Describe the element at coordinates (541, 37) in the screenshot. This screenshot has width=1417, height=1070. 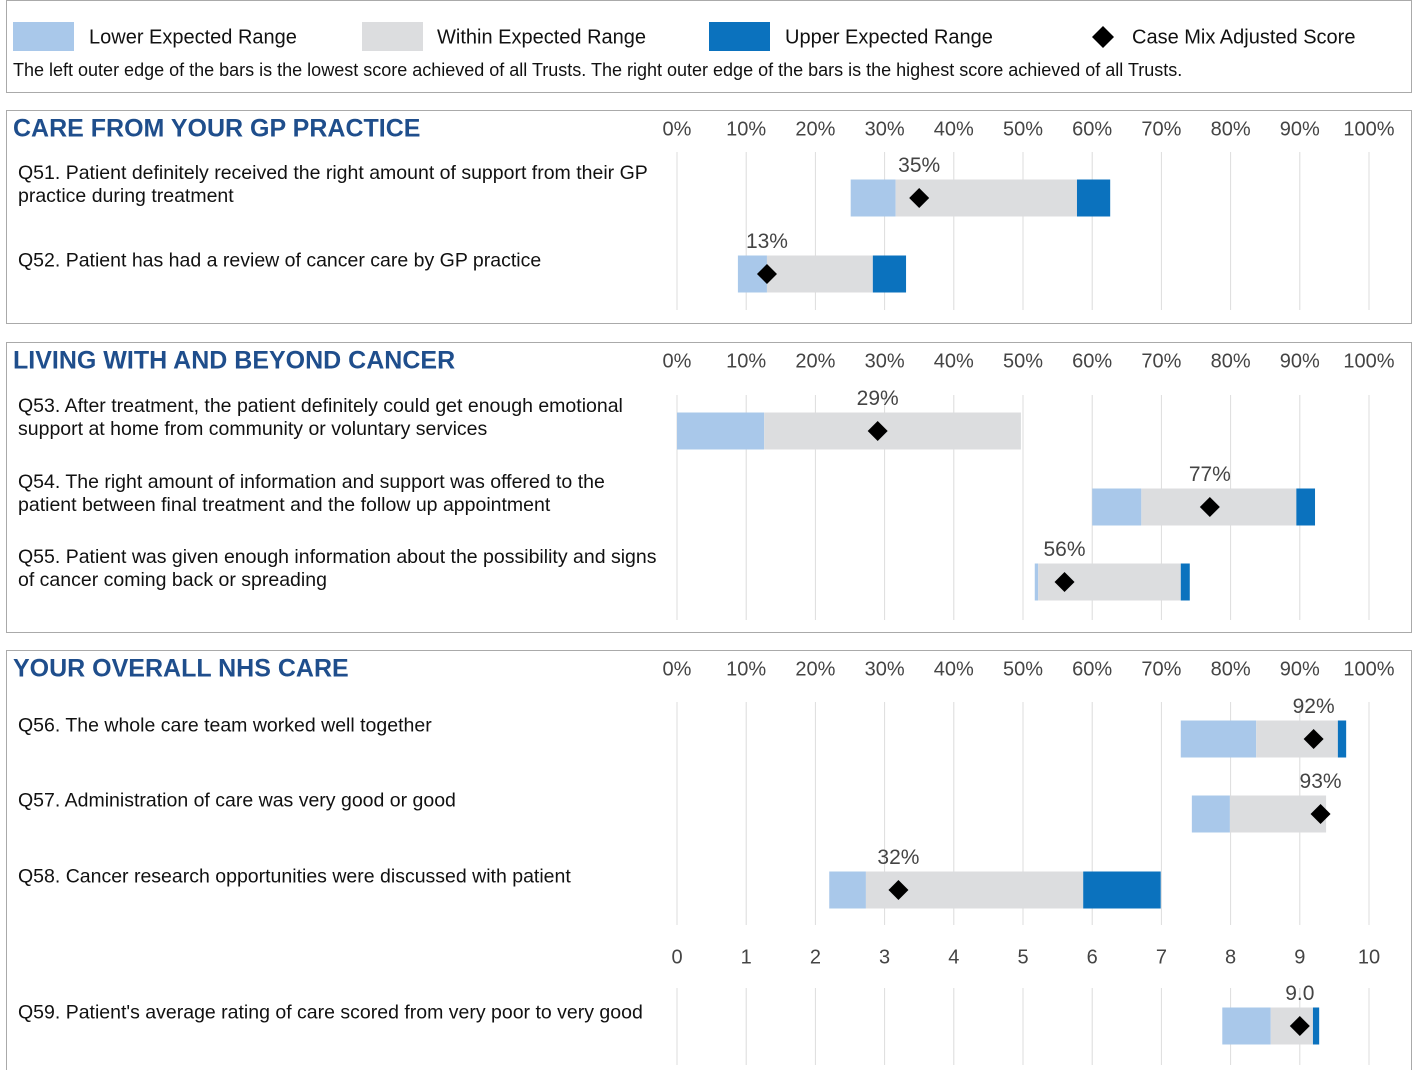
I see `legend-label: Within Expected Range` at that location.